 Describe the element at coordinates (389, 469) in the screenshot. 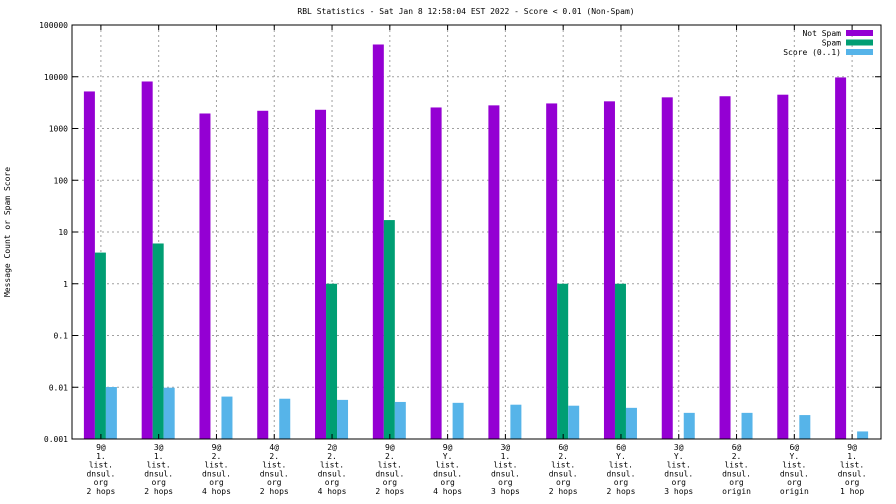

I see `x-tick-label: 9@ 2. list. dnsul. org 2 hops` at that location.